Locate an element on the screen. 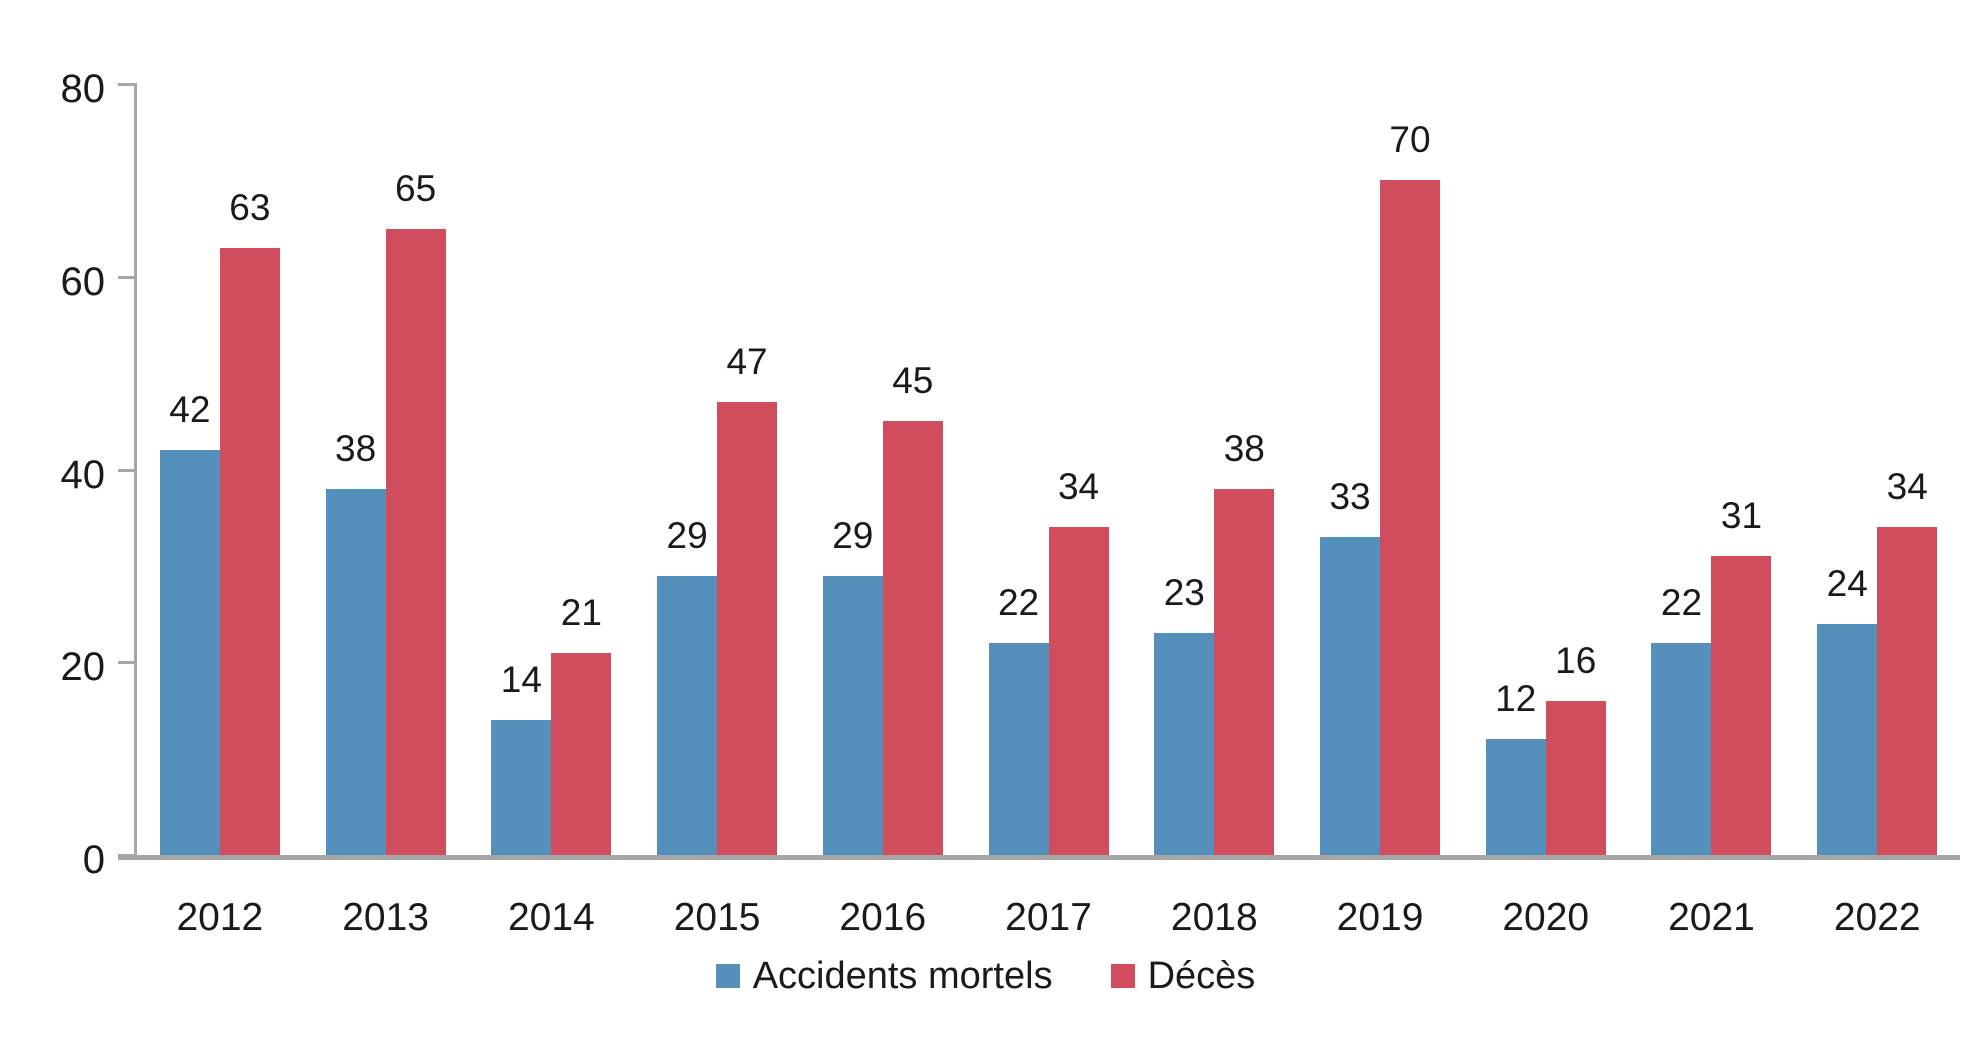 Image resolution: width=1971 pixels, height=1045 pixels. bar-accidents-mortels-2014 is located at coordinates (521, 787).